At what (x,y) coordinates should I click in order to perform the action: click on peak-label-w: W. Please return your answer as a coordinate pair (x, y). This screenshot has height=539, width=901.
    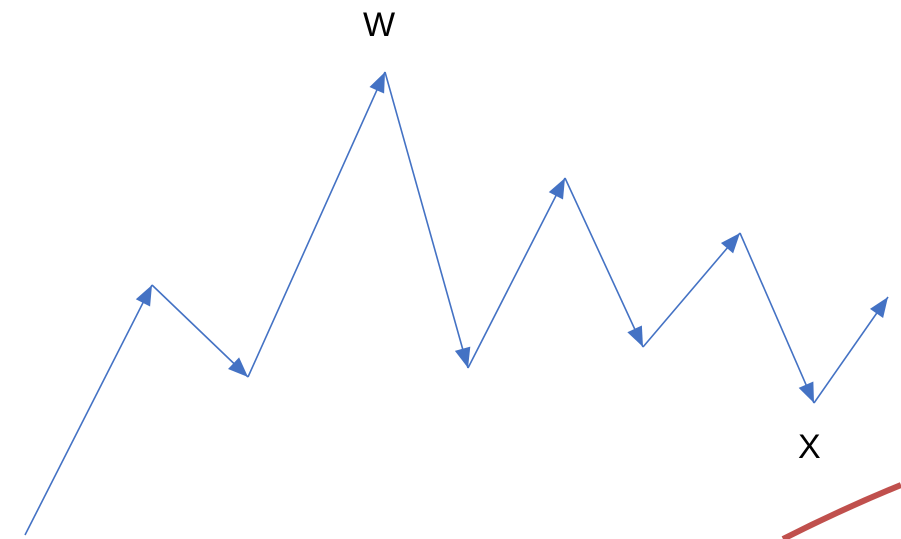
    Looking at the image, I should click on (379, 25).